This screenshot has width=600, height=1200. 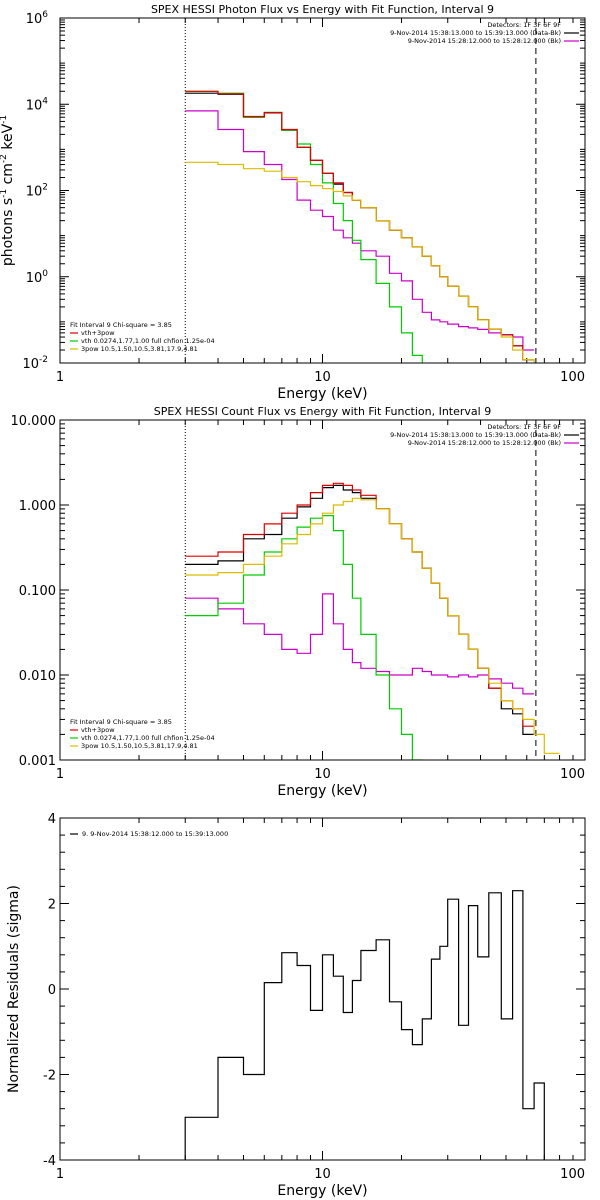 I want to click on y-tick-label: -4, so click(x=49, y=1161).